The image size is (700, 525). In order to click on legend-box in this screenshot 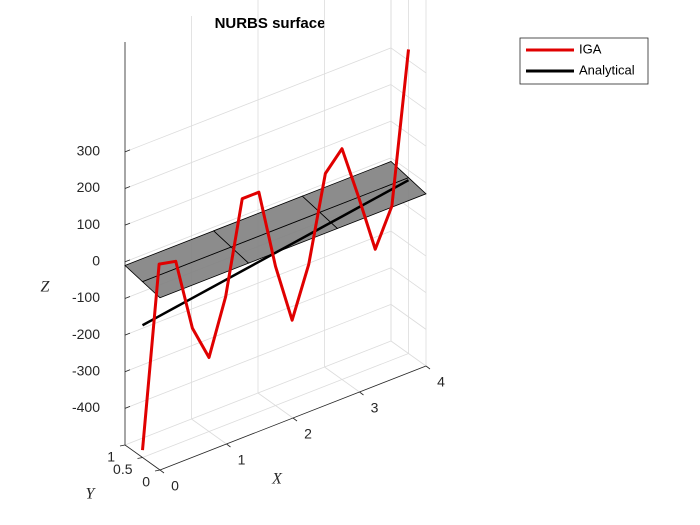, I will do `click(584, 61)`.